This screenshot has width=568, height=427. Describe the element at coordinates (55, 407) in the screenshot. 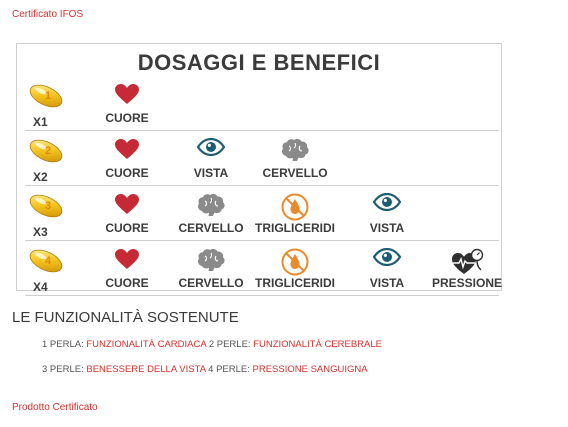

I see `certified-product-link: Prodotto Certificato` at that location.